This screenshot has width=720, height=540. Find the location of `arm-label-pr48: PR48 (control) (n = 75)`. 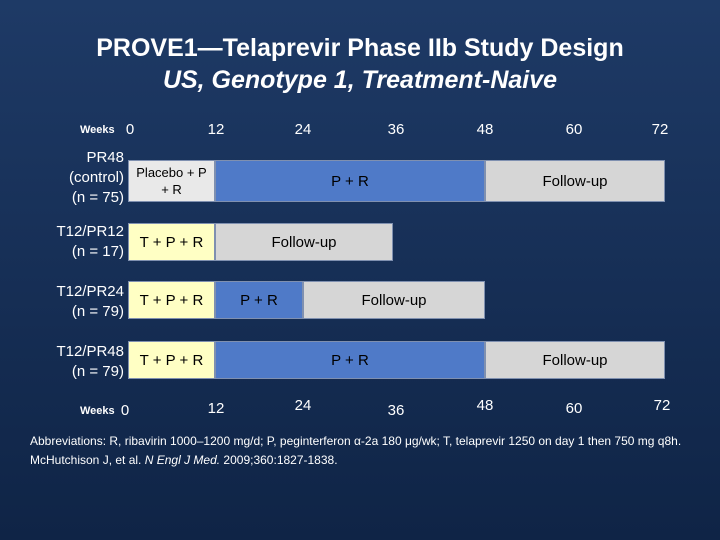

arm-label-pr48: PR48 (control) (n = 75) is located at coordinates (72, 178).